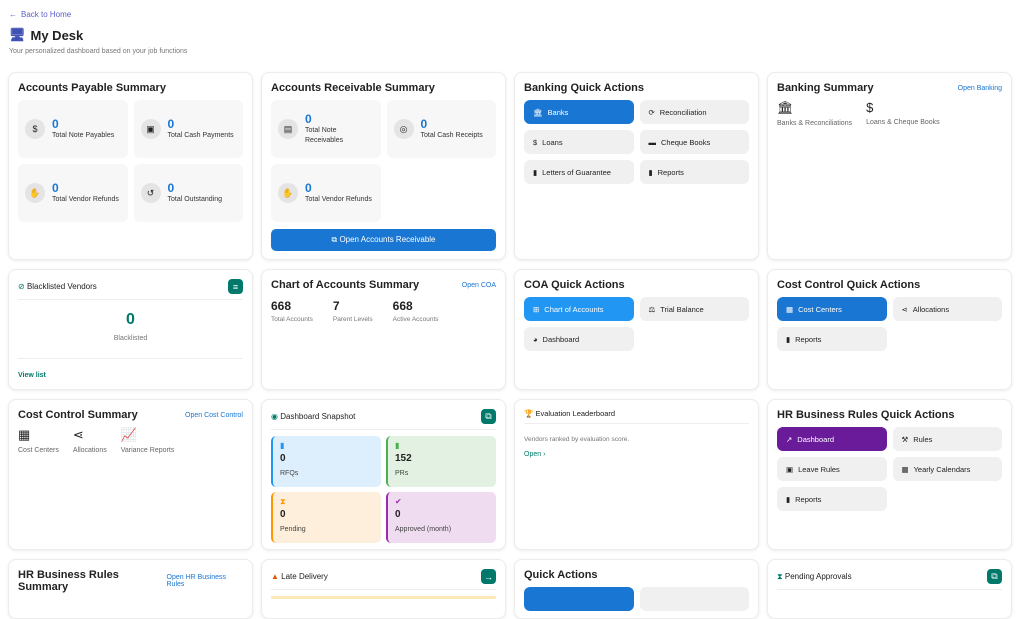  I want to click on reconciliation-button: ⟳ Reconciliation, so click(694, 112).